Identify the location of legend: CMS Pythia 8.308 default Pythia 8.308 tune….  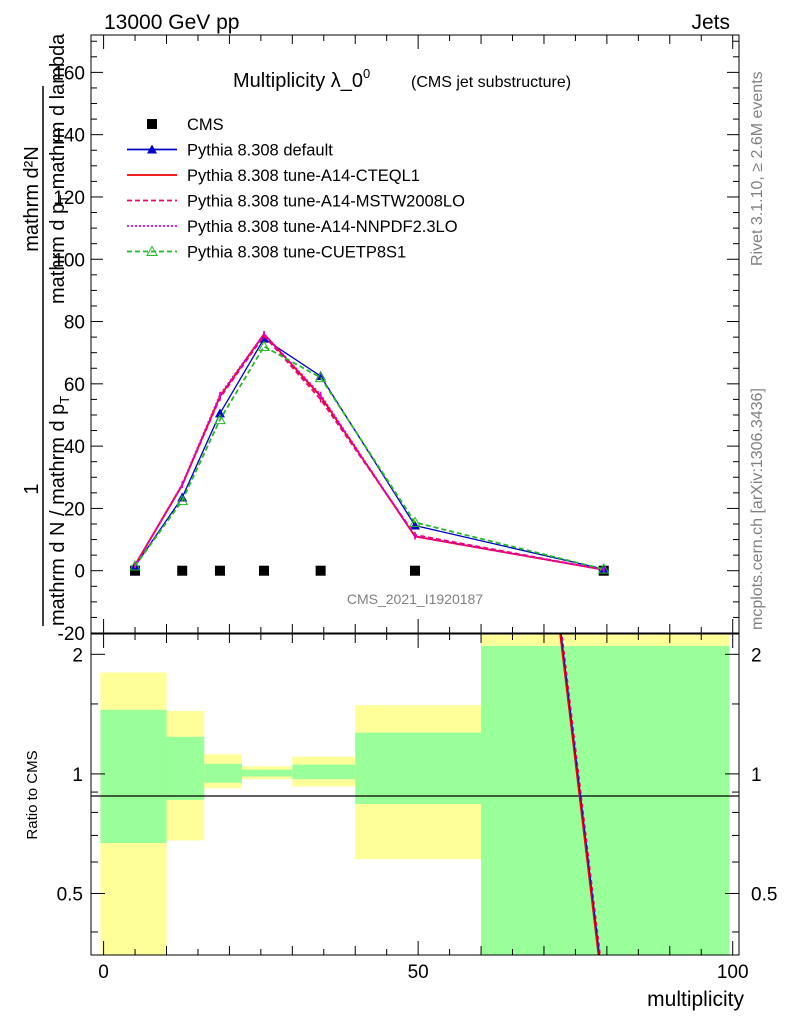
(296, 189).